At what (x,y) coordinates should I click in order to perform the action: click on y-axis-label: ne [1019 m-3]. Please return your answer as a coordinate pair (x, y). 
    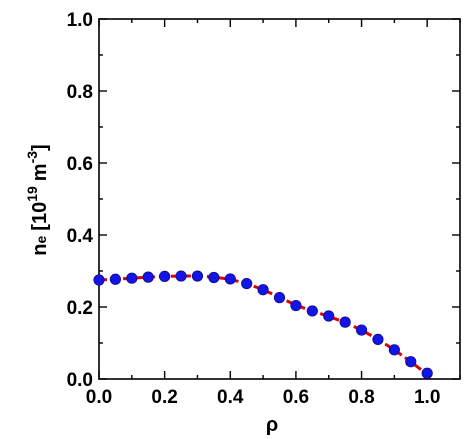
    Looking at the image, I should click on (37, 199).